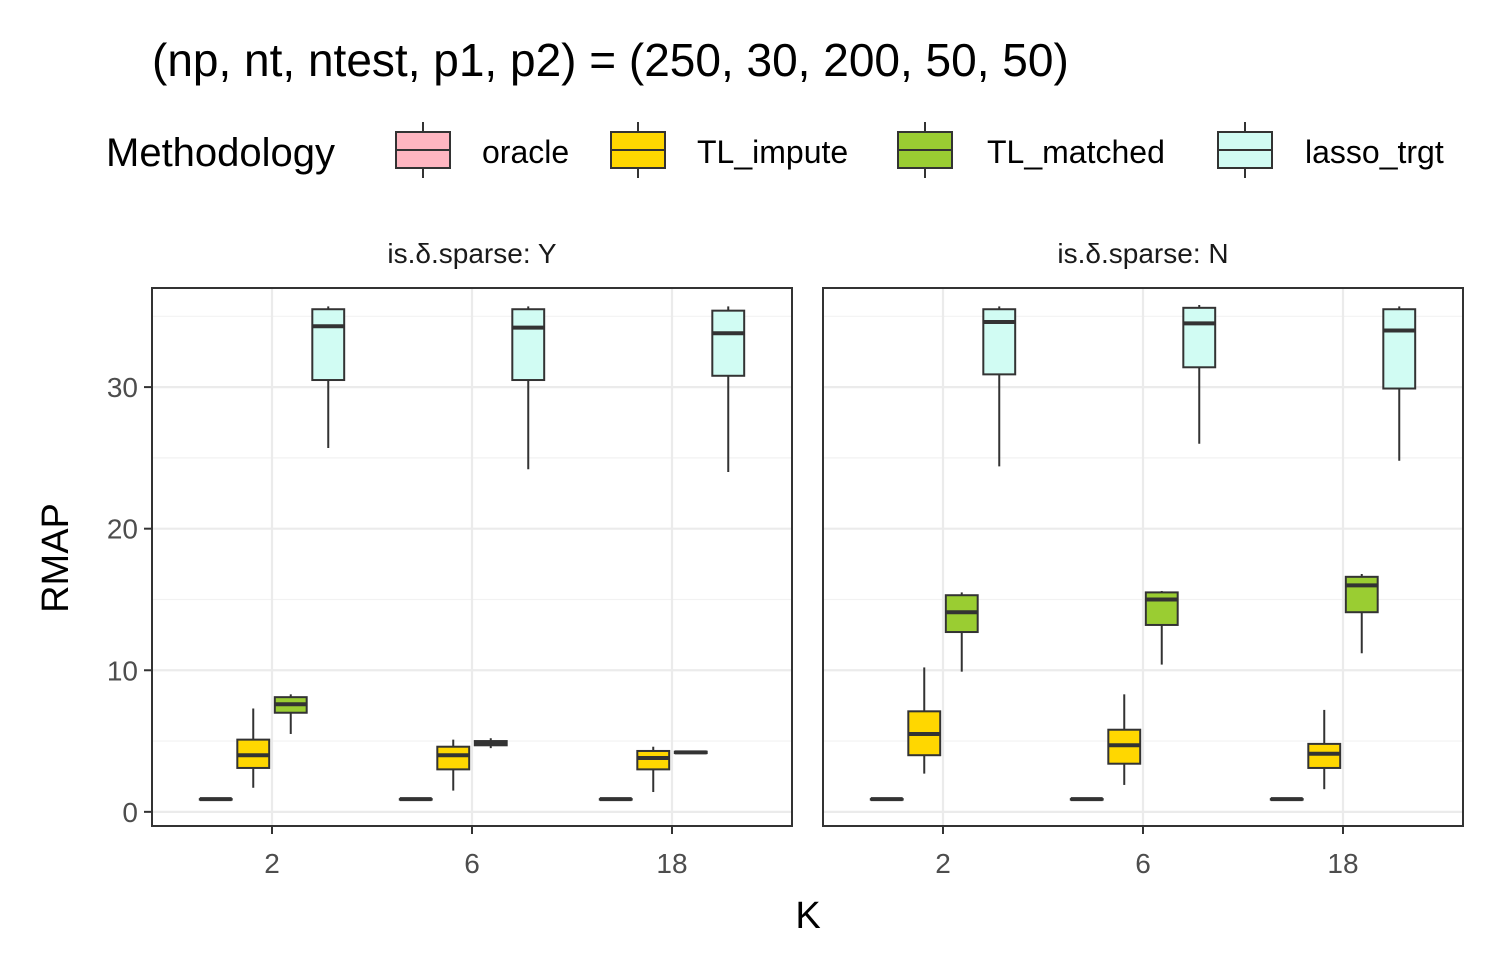 This screenshot has width=1500, height=975. What do you see at coordinates (525, 152) in the screenshot?
I see `legend-label: oracle` at bounding box center [525, 152].